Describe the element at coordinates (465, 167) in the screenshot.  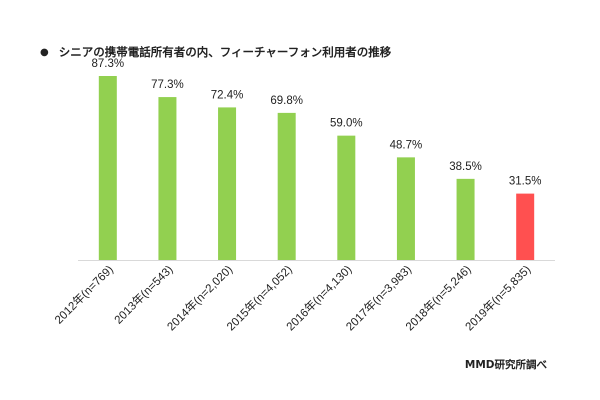
I see `bar-value-label: 38.5%` at that location.